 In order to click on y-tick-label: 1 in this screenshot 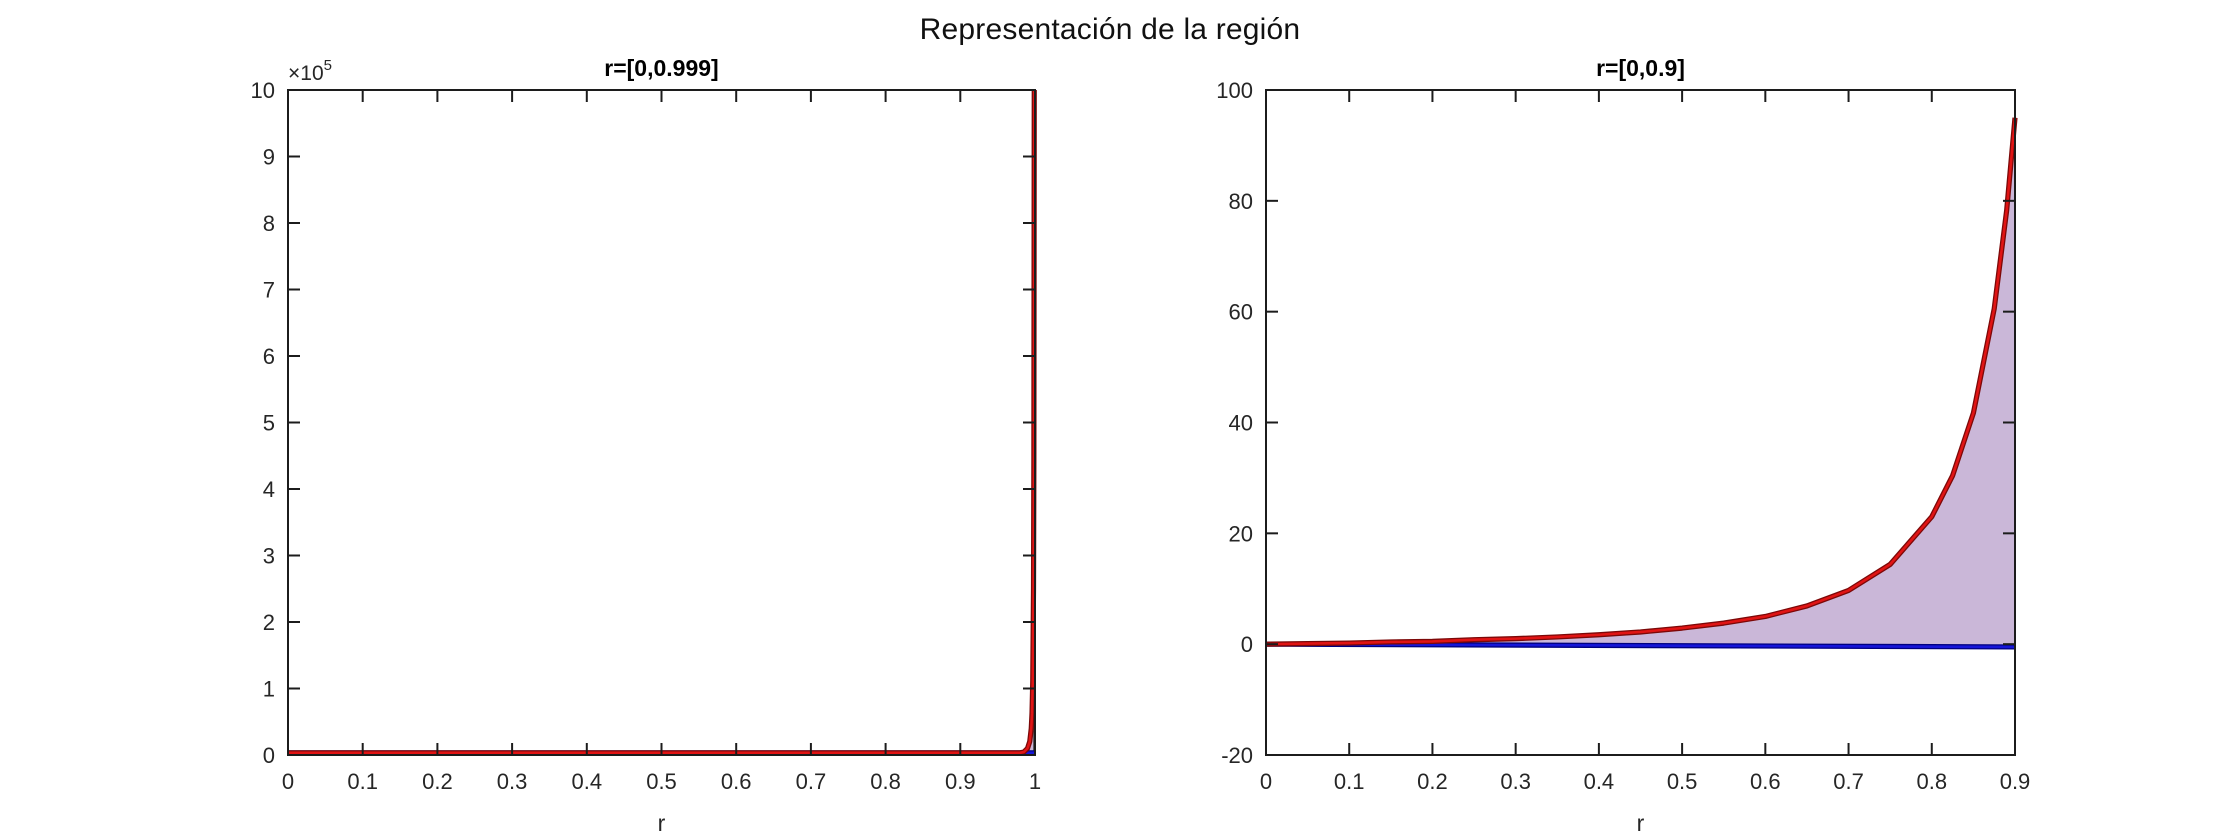, I will do `click(269, 689)`.